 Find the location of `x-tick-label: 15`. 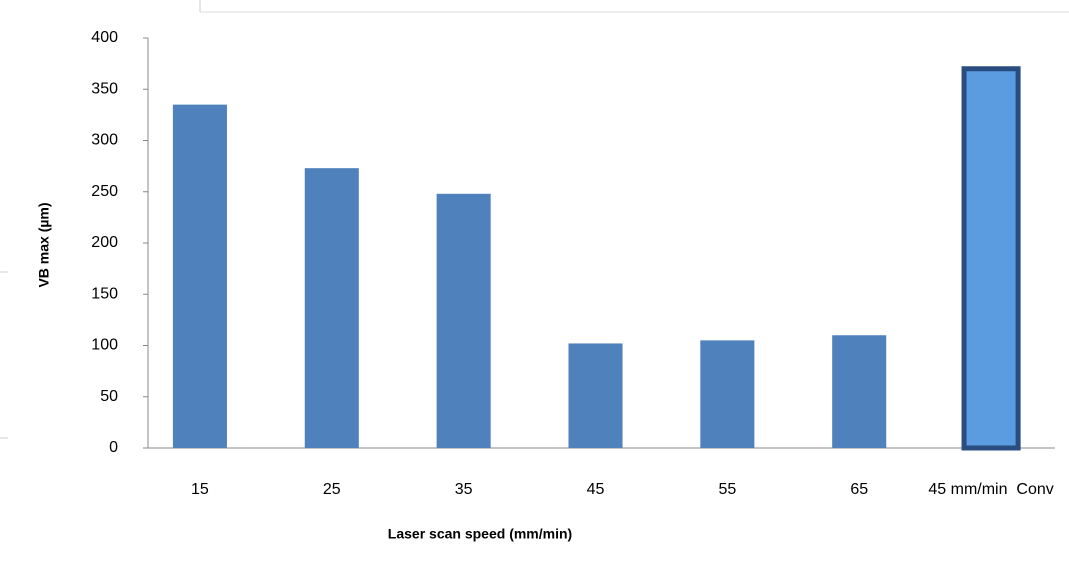

x-tick-label: 15 is located at coordinates (200, 489).